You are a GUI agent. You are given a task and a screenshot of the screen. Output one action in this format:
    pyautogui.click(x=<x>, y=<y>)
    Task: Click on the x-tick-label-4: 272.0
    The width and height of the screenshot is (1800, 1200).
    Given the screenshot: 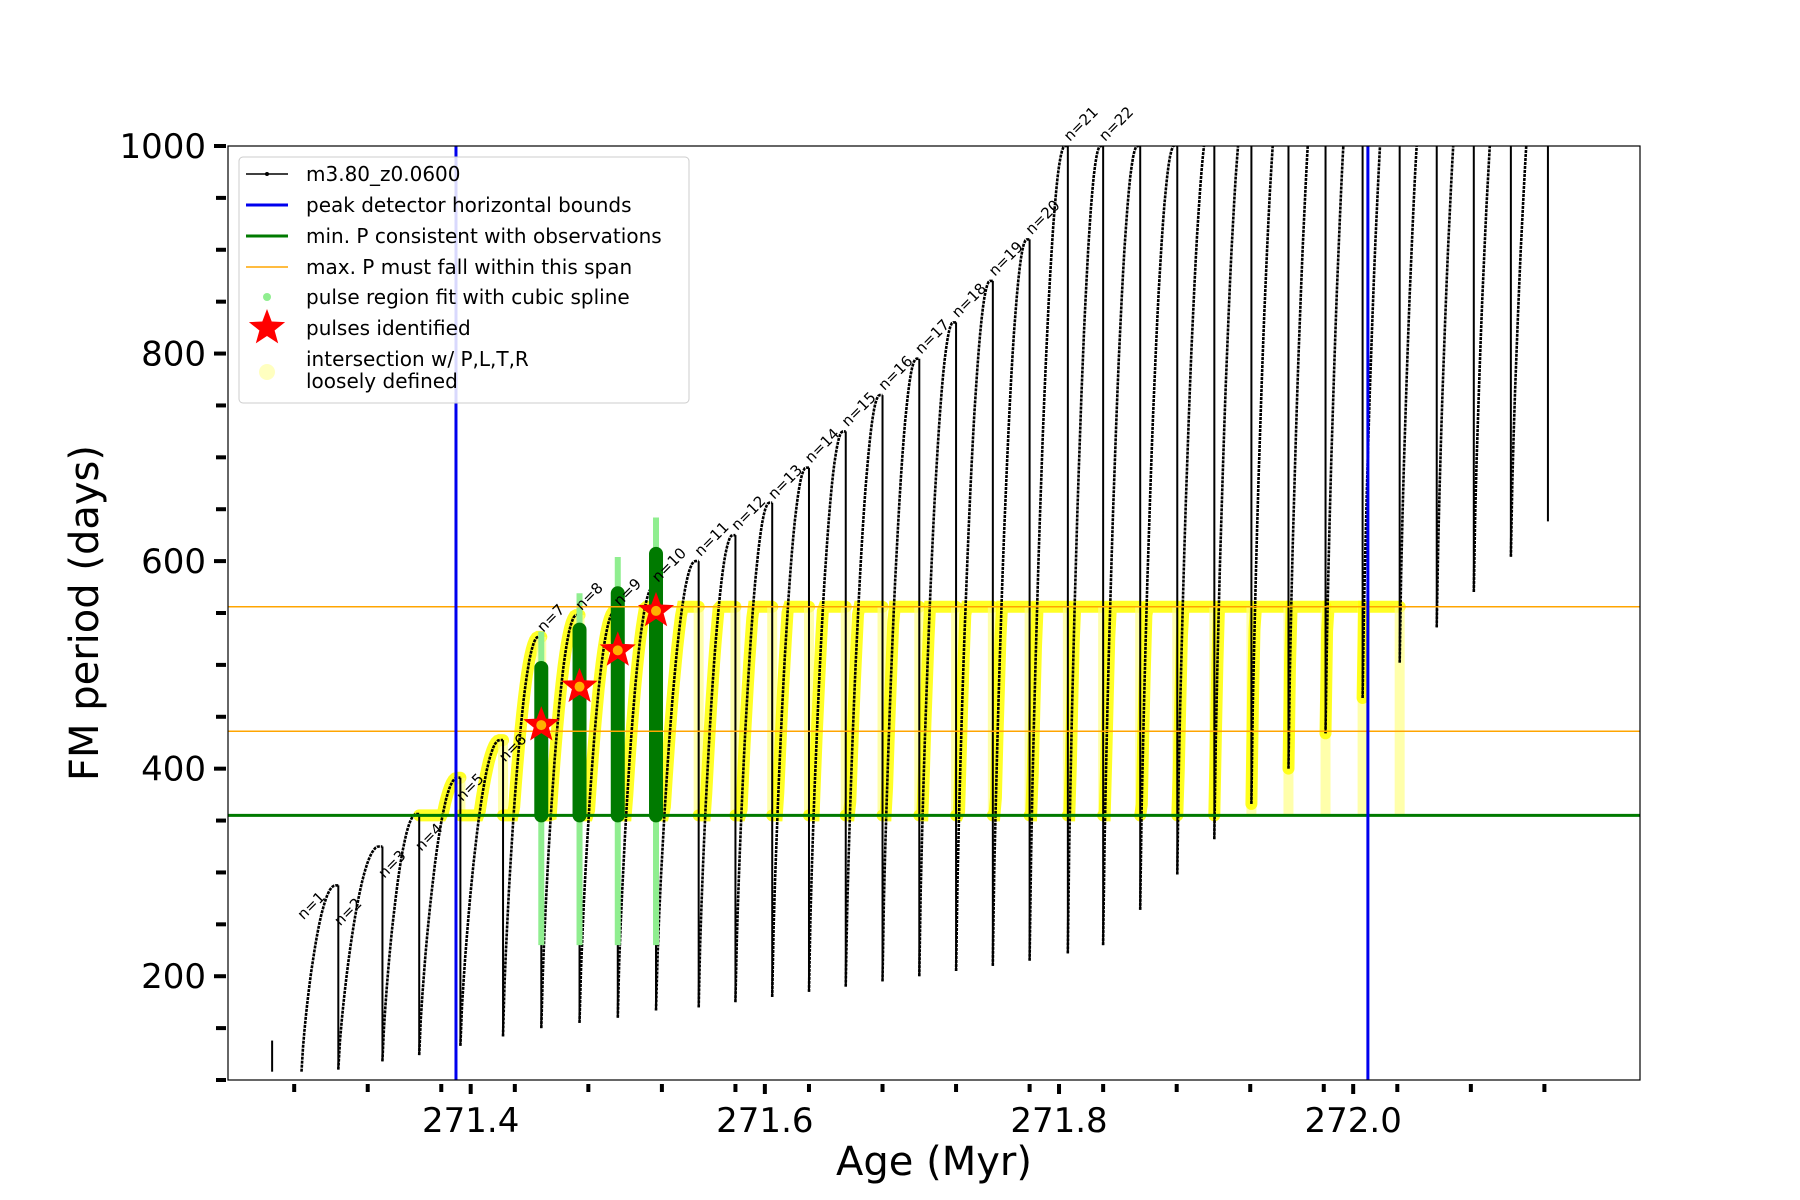 What is the action you would take?
    pyautogui.click(x=1353, y=1121)
    